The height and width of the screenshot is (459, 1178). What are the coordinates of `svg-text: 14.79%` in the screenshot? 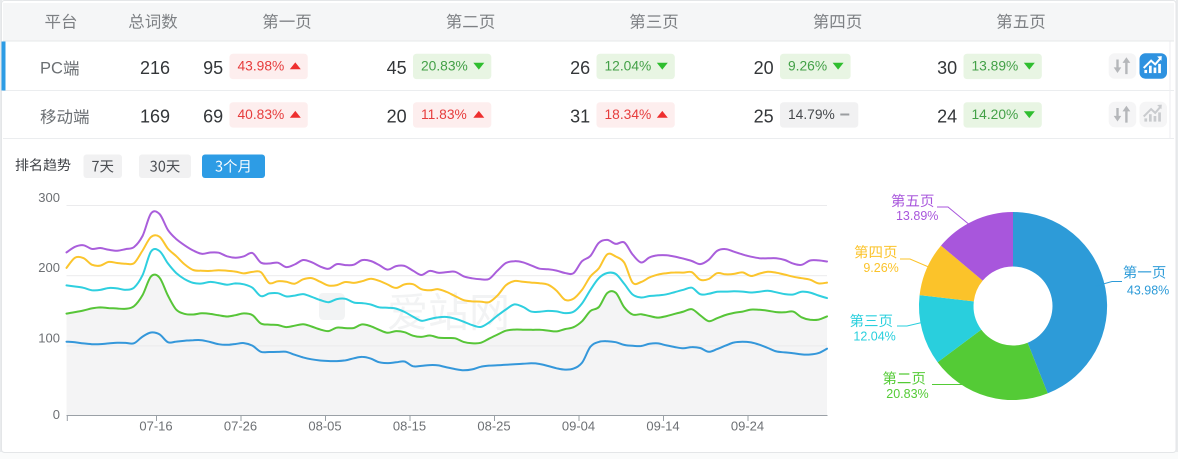 It's located at (811, 114).